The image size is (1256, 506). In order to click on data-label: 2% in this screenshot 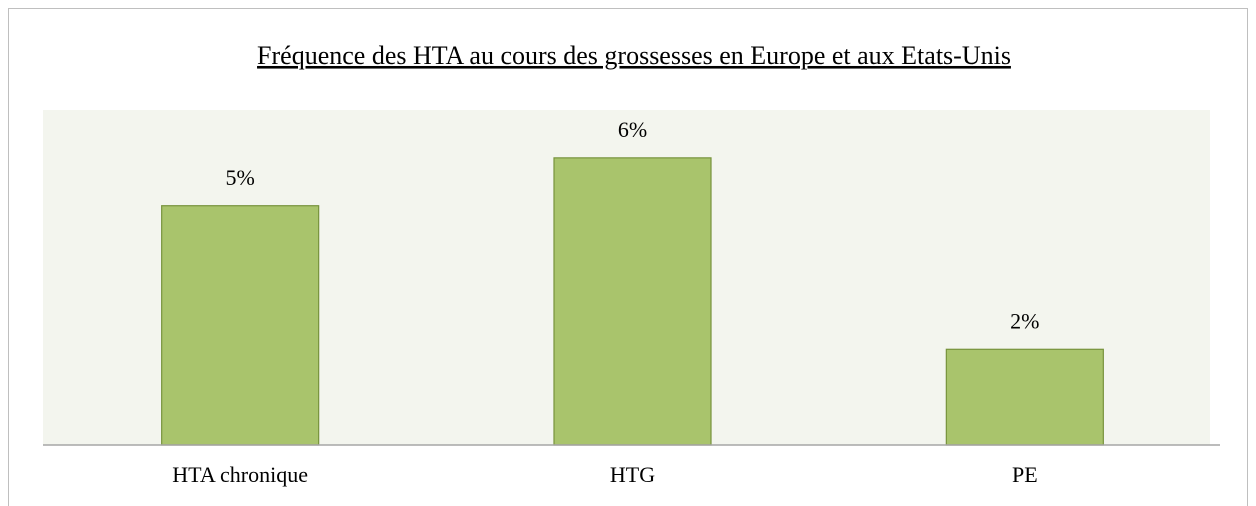, I will do `click(1024, 320)`.